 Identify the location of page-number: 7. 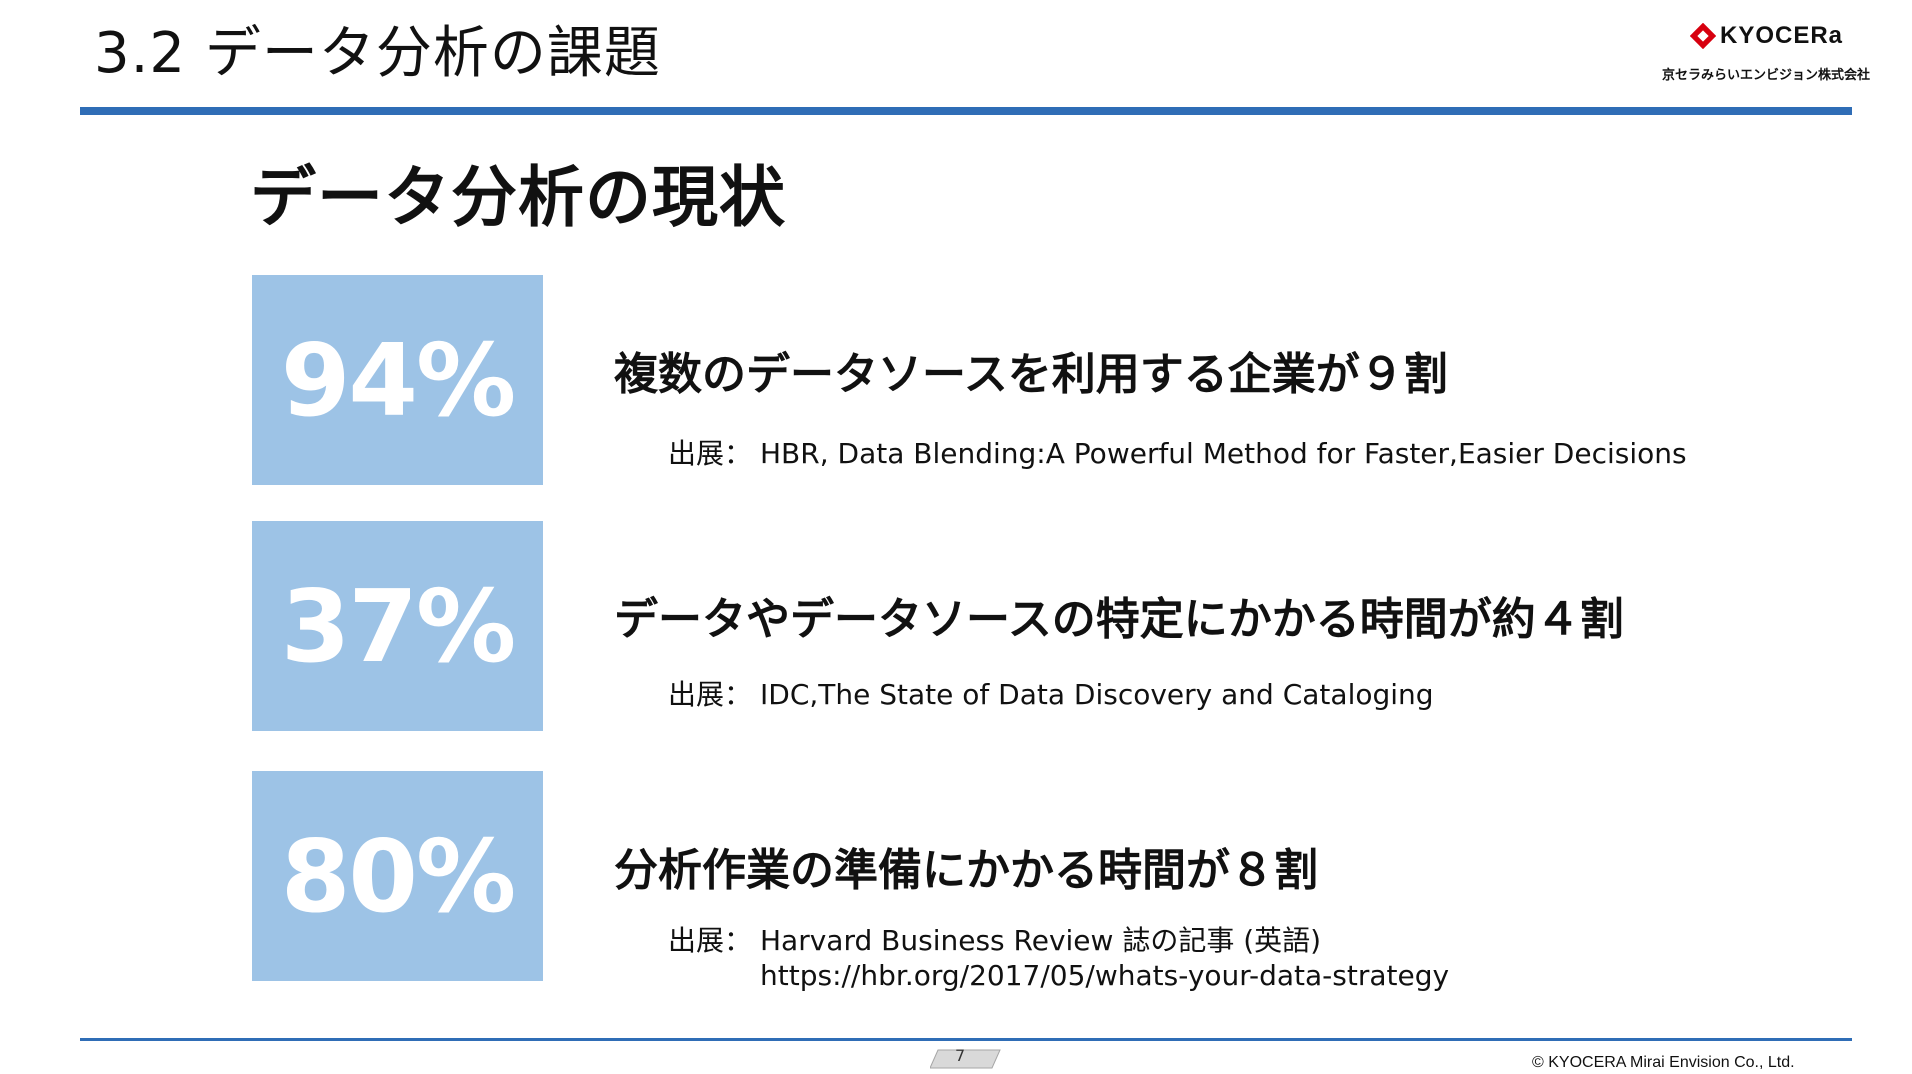
(960, 1055).